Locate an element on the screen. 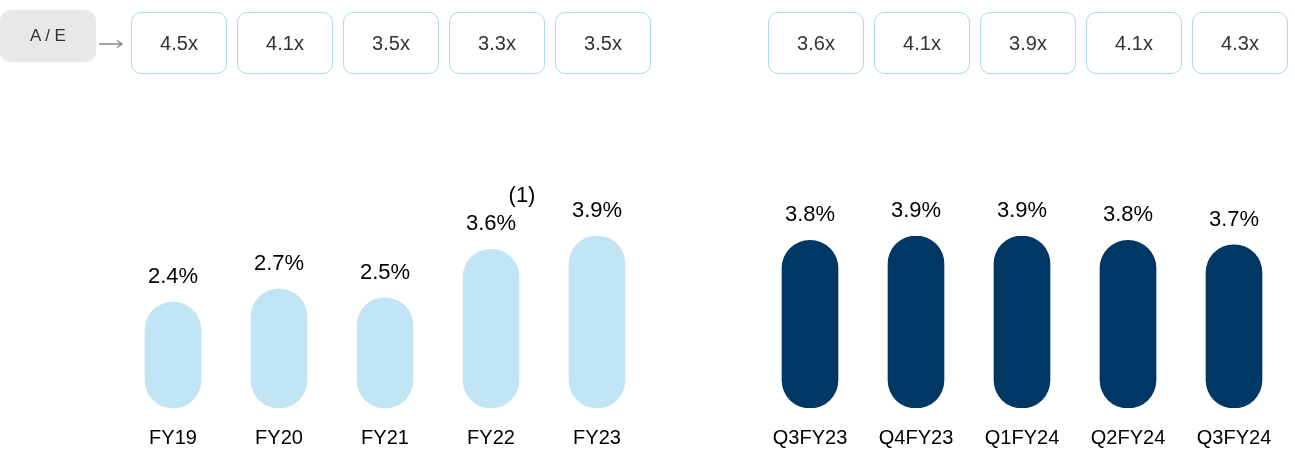 The height and width of the screenshot is (476, 1295). text: A / E is located at coordinates (48, 36).